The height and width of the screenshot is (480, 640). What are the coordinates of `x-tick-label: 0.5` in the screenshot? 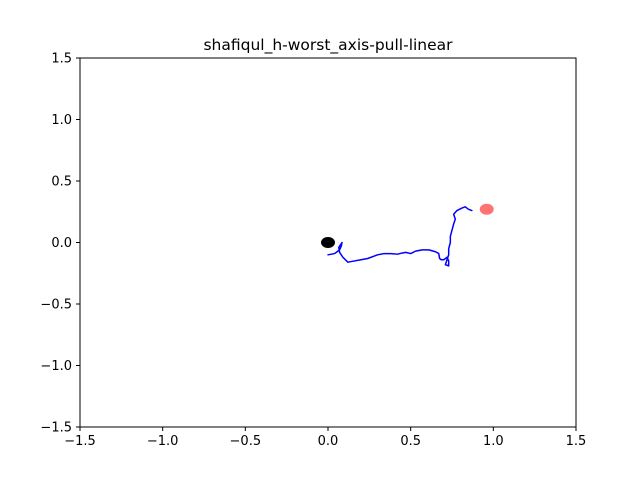 It's located at (410, 441).